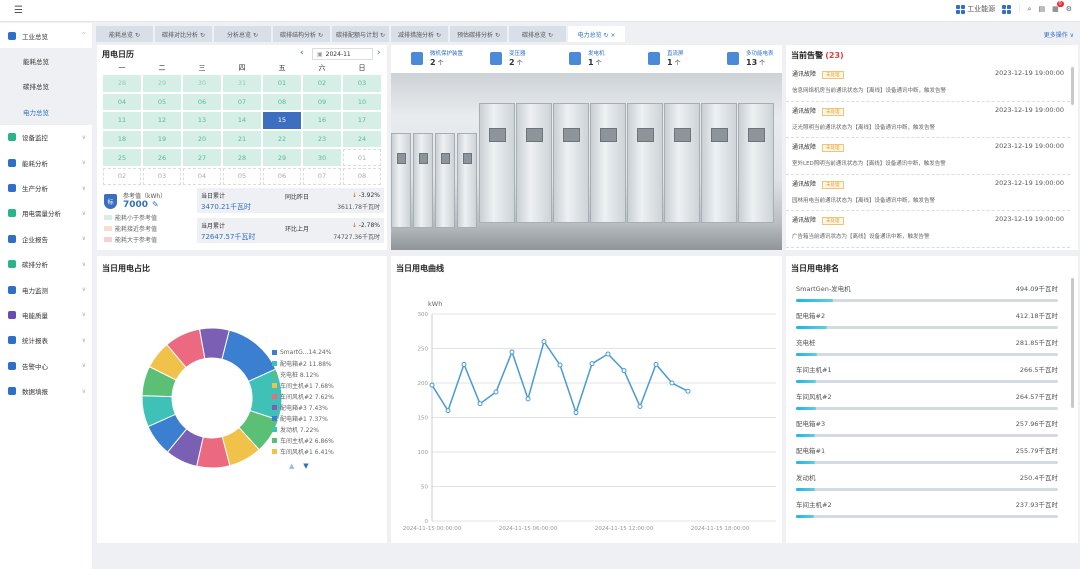 This screenshot has width=1080, height=569. What do you see at coordinates (596, 34) in the screenshot?
I see `tab: 电力总览 ↻ ×` at bounding box center [596, 34].